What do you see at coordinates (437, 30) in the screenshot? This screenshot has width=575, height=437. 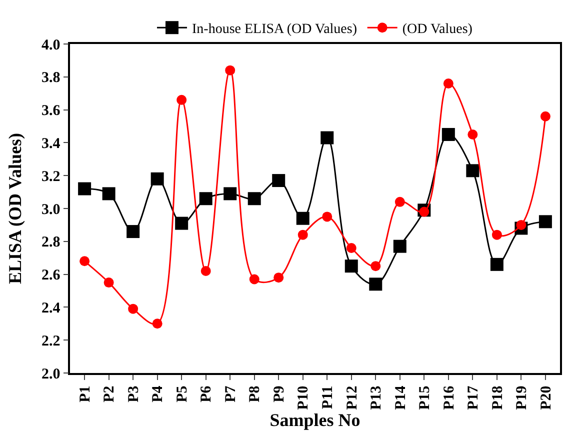 I see `legend-label: (OD Values)` at bounding box center [437, 30].